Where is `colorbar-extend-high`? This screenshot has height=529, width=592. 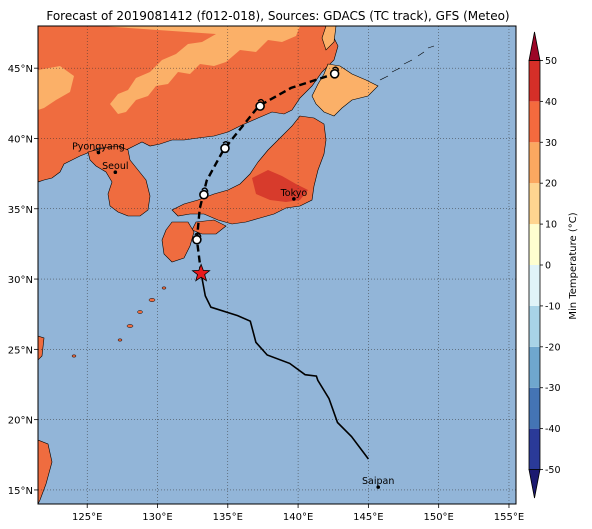 colorbar-extend-high is located at coordinates (534, 46).